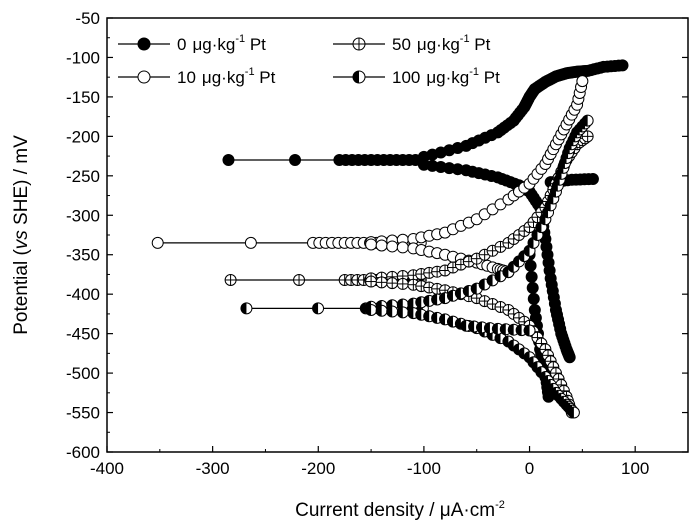 The image size is (700, 525). Describe the element at coordinates (441, 43) in the screenshot. I see `legend-label-2: 50 μg·kg-1 Pt` at that location.